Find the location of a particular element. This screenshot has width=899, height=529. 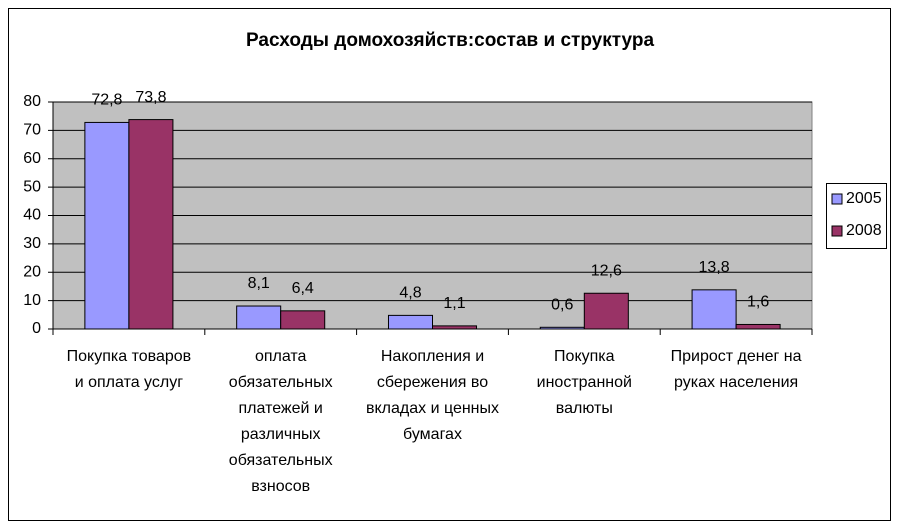

y-tick-label: 20 is located at coordinates (32, 271).